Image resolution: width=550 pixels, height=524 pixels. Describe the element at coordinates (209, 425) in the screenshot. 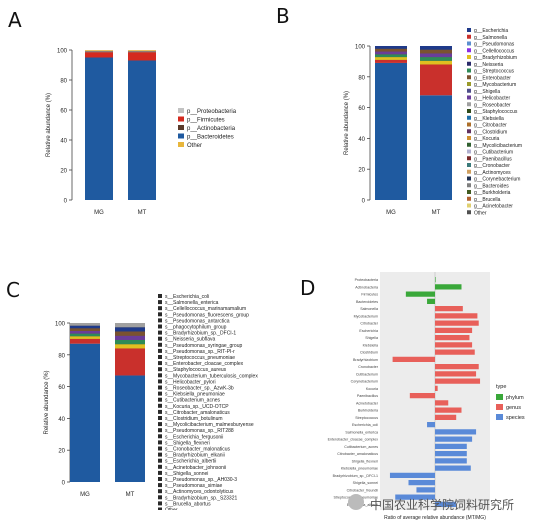

I see `legend-label: s__Mycolicibacterium_malmesburyense` at that location.